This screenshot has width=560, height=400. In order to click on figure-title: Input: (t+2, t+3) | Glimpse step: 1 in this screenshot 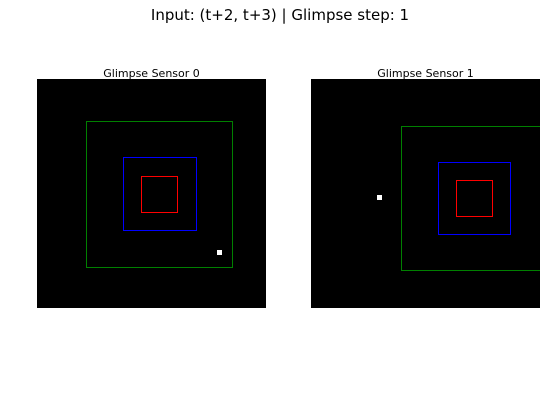, I will do `click(280, 15)`.